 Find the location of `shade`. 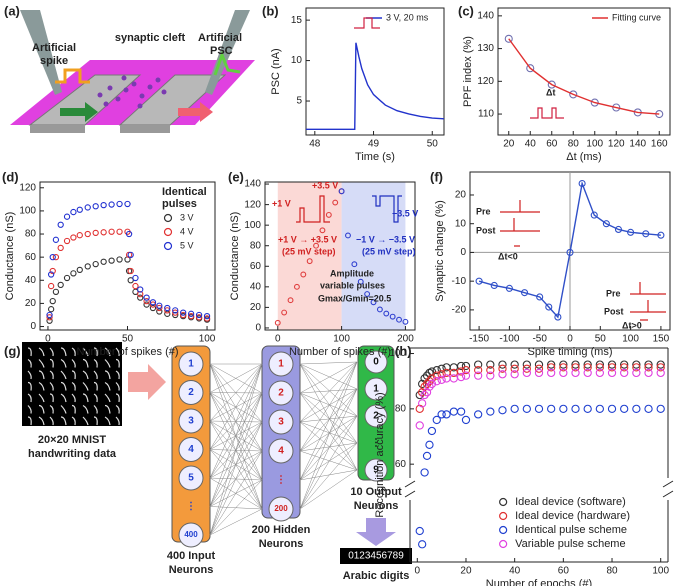

shade is located at coordinates (373, 256).